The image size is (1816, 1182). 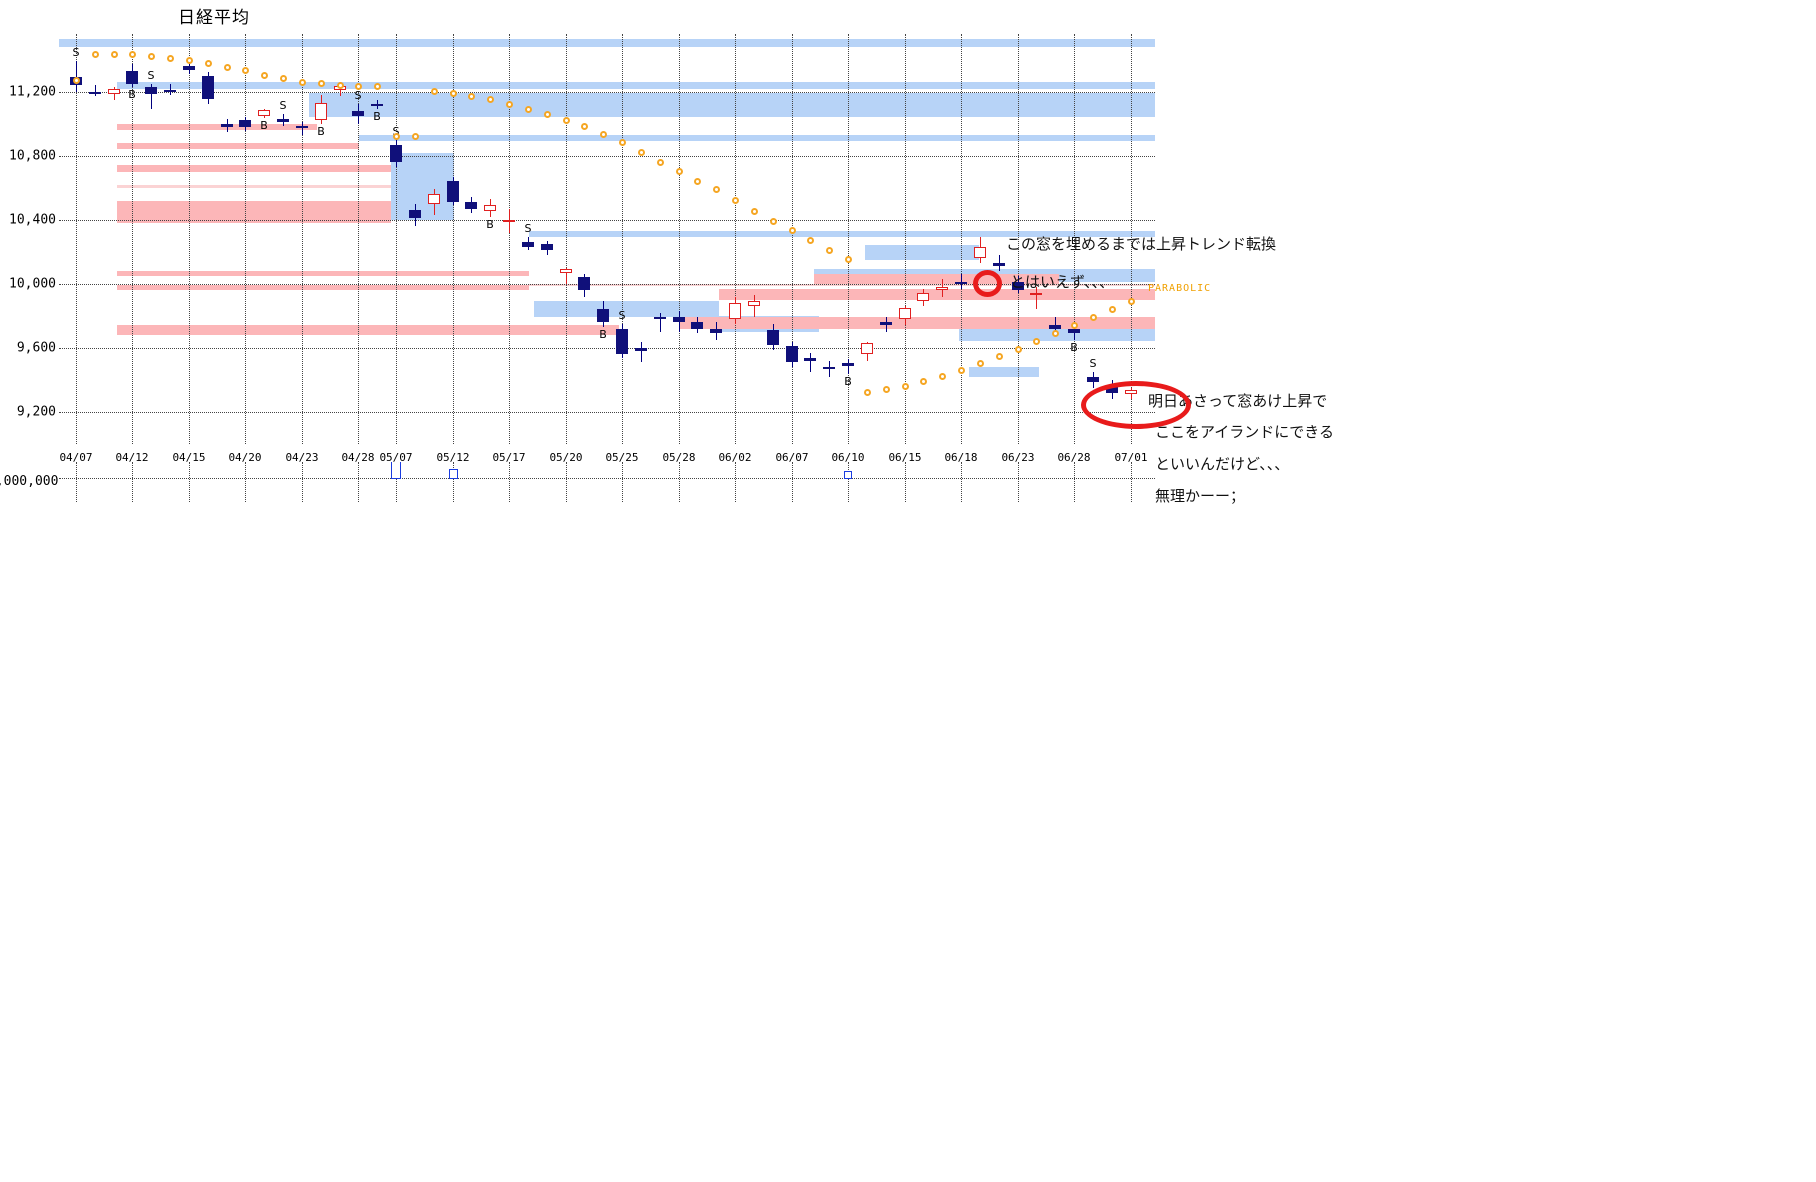 What do you see at coordinates (396, 457) in the screenshot?
I see `x-axis-label: 05/07` at bounding box center [396, 457].